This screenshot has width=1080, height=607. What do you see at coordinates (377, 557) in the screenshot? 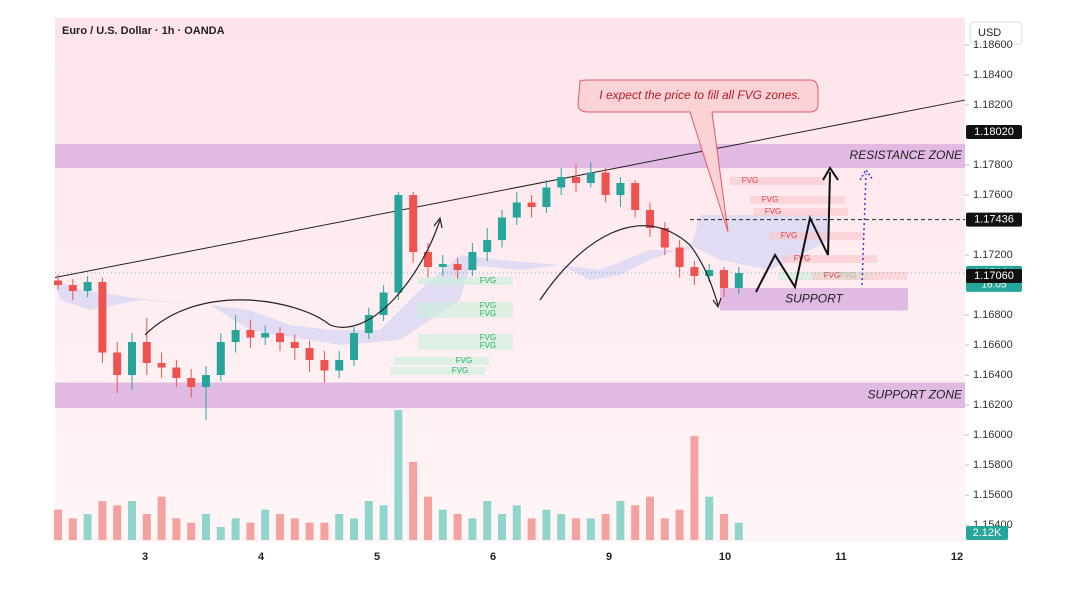
I see `x-tick-label: 5` at bounding box center [377, 557].